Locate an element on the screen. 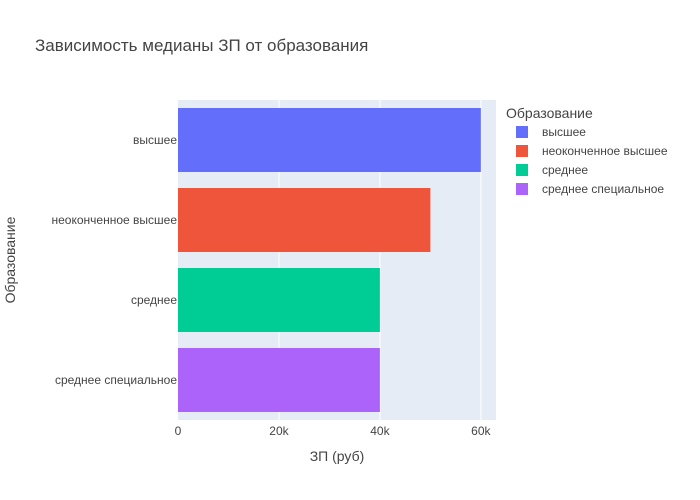 The width and height of the screenshot is (700, 500). y-tick-label: неоконченное высшее is located at coordinates (115, 220).